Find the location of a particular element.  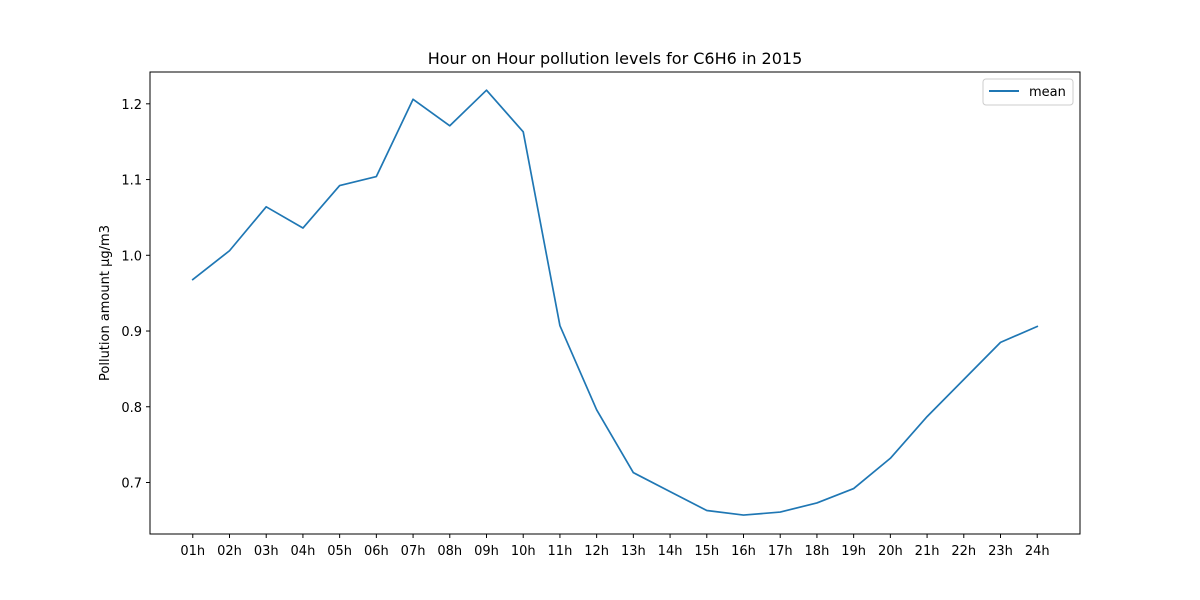

x-tick-label: 02h is located at coordinates (229, 551).